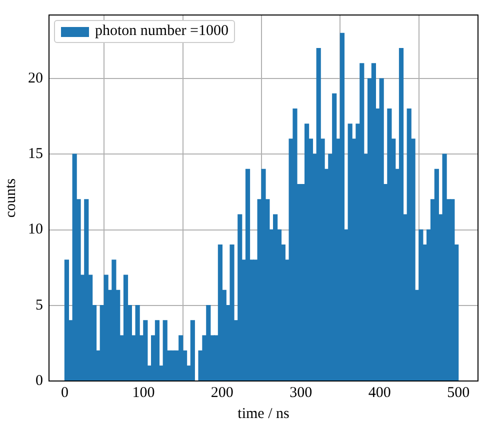 The width and height of the screenshot is (480, 423). I want to click on y-tick-label: 20, so click(35, 78).